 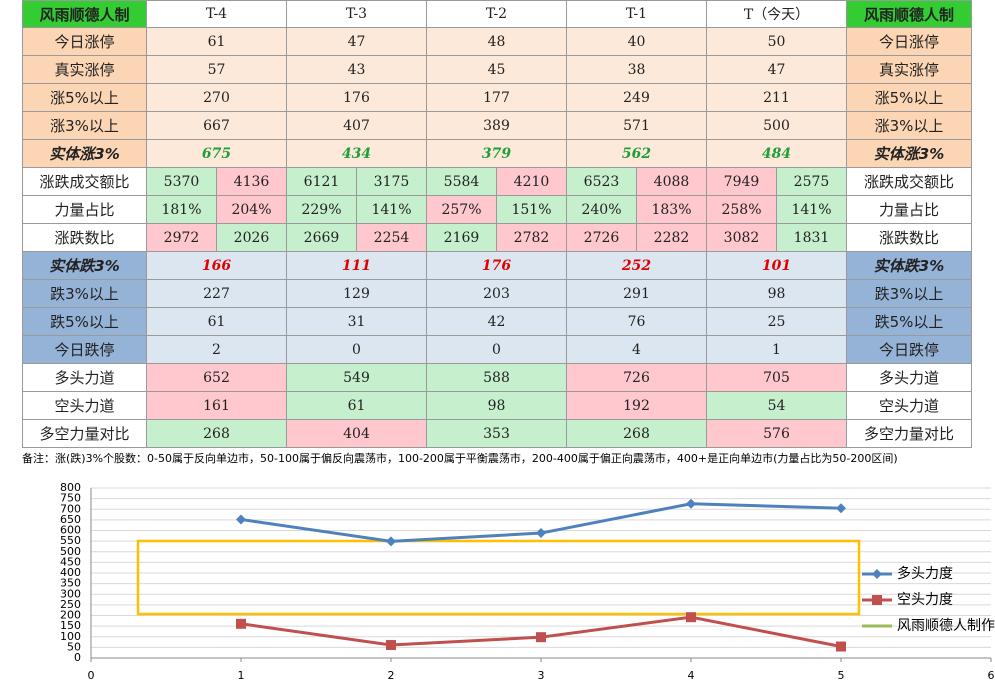 I want to click on value-cell: 291, so click(x=637, y=294).